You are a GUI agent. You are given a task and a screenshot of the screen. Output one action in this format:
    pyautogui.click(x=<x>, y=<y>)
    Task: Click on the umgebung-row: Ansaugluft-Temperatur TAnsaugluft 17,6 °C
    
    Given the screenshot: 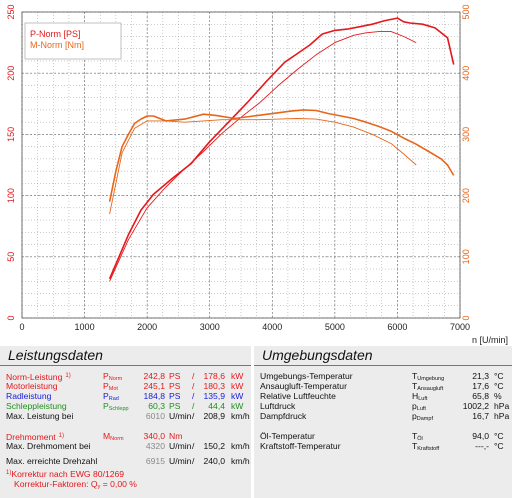 What is the action you would take?
    pyautogui.click(x=383, y=386)
    